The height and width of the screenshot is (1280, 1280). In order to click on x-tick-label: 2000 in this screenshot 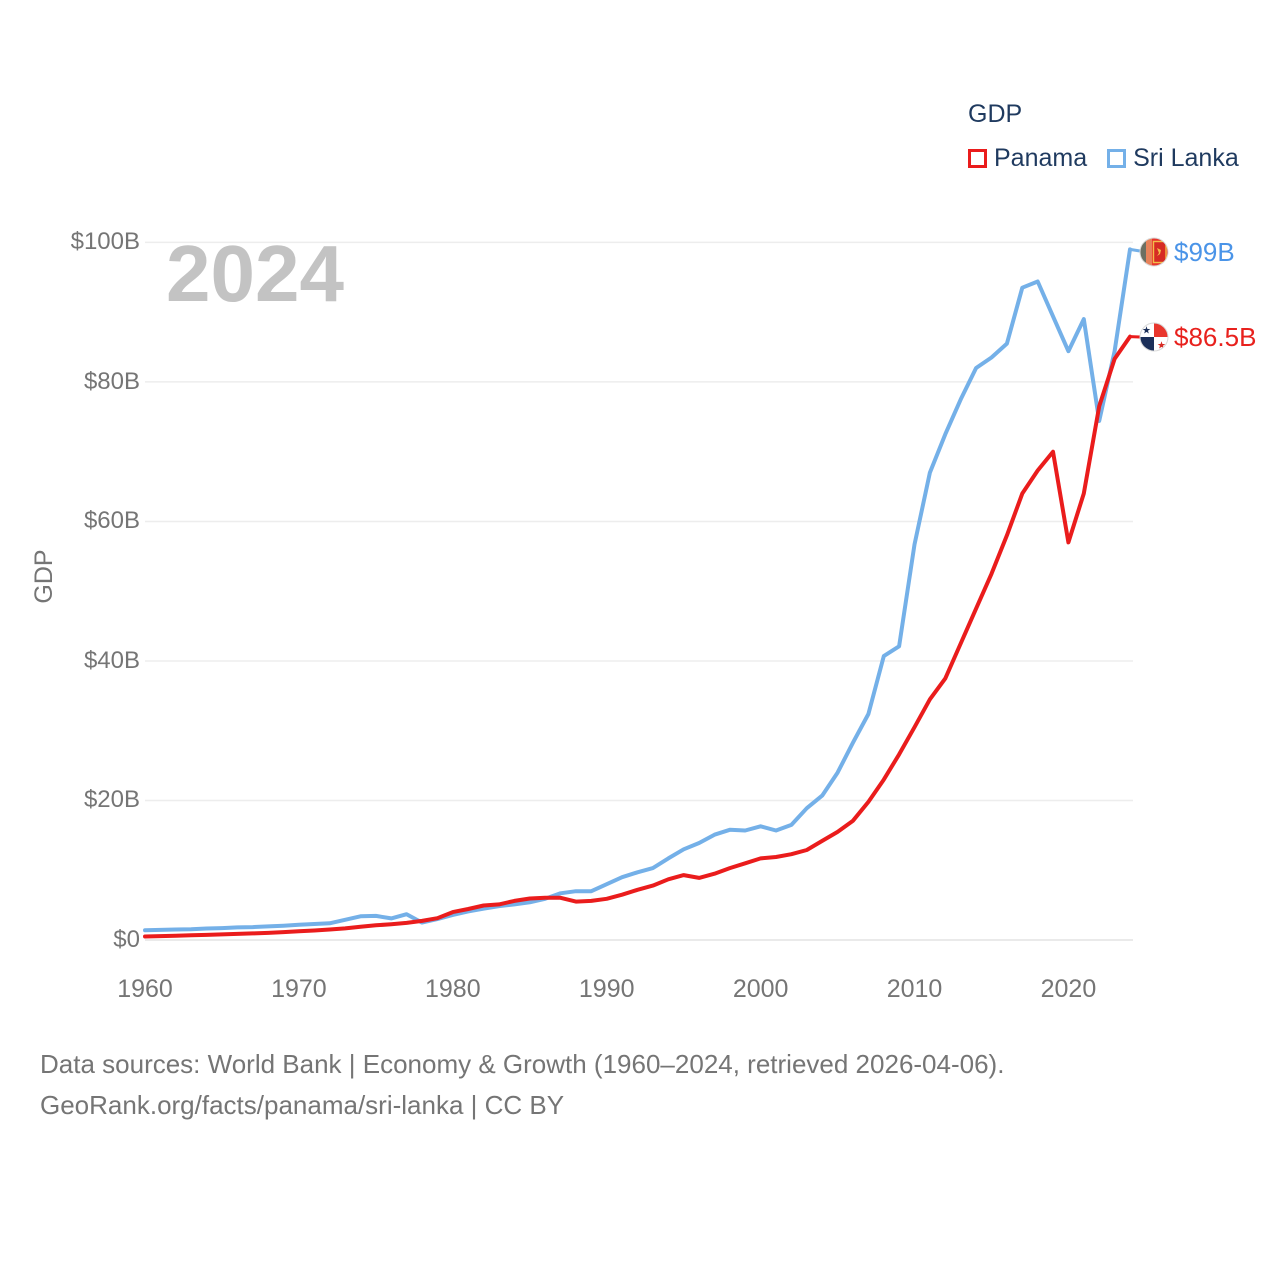, I will do `click(760, 989)`.